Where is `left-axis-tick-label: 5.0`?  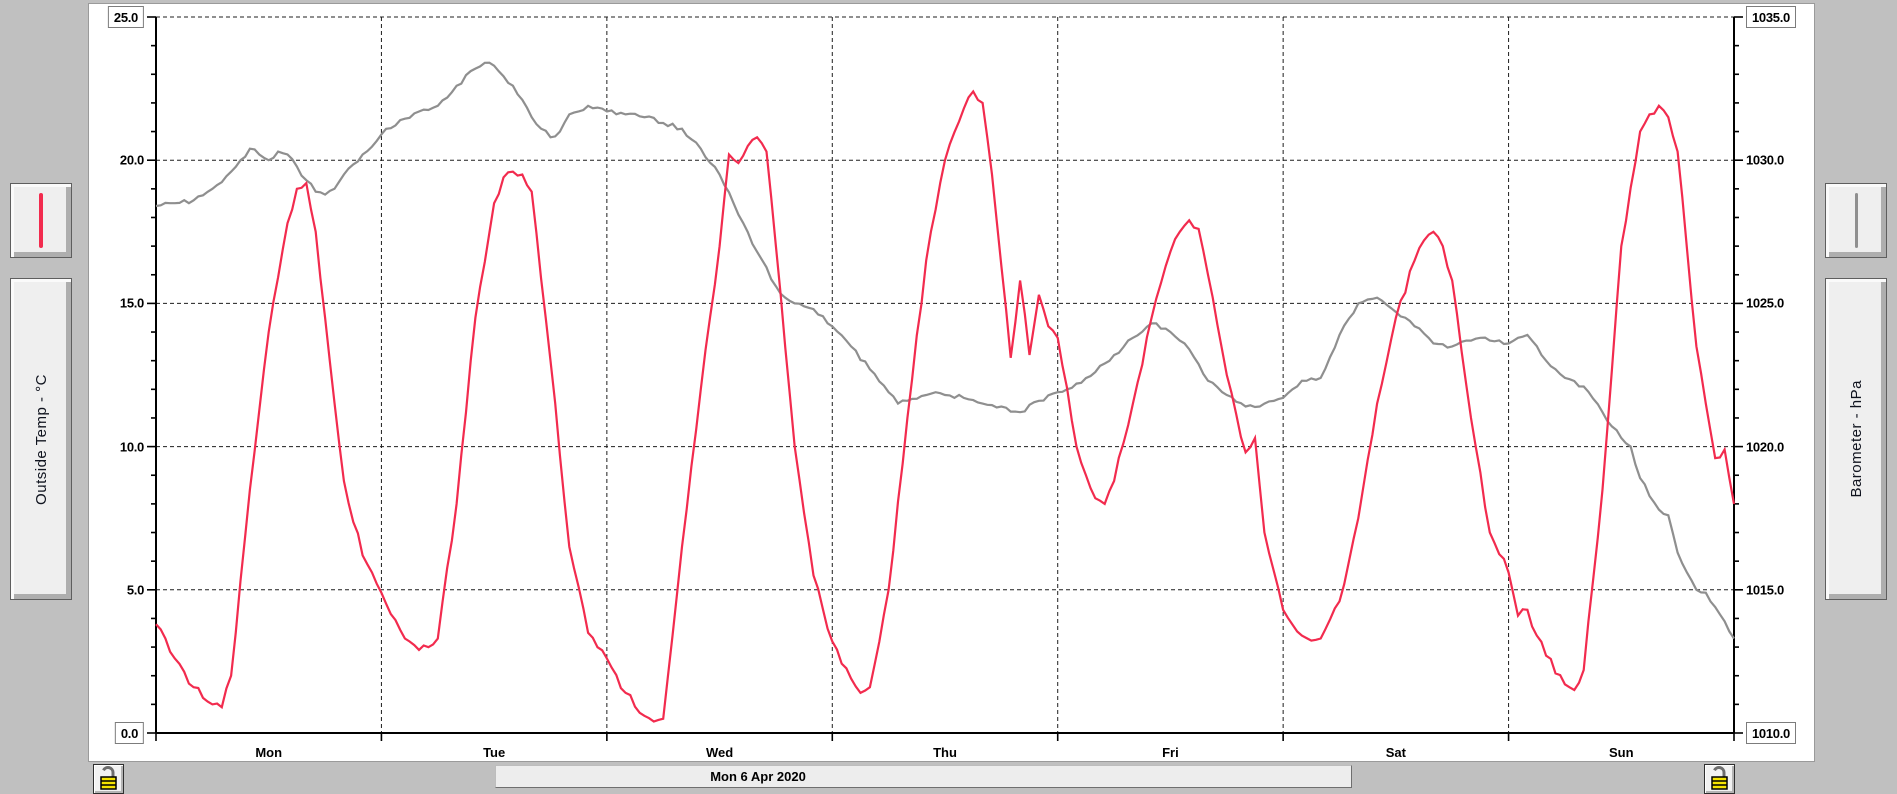 left-axis-tick-label: 5.0 is located at coordinates (135, 590).